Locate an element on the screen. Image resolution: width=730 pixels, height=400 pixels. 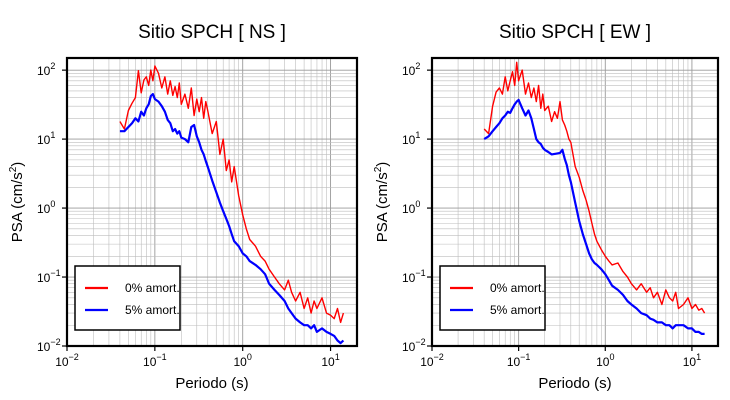
panel2-legend-label-1: 0% amort. is located at coordinates (517, 288).